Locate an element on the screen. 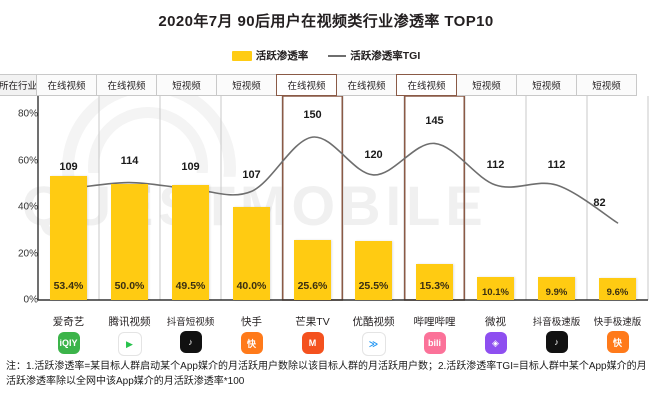  x-axis-category-快手极速版: 快手极速版快 is located at coordinates (617, 335).